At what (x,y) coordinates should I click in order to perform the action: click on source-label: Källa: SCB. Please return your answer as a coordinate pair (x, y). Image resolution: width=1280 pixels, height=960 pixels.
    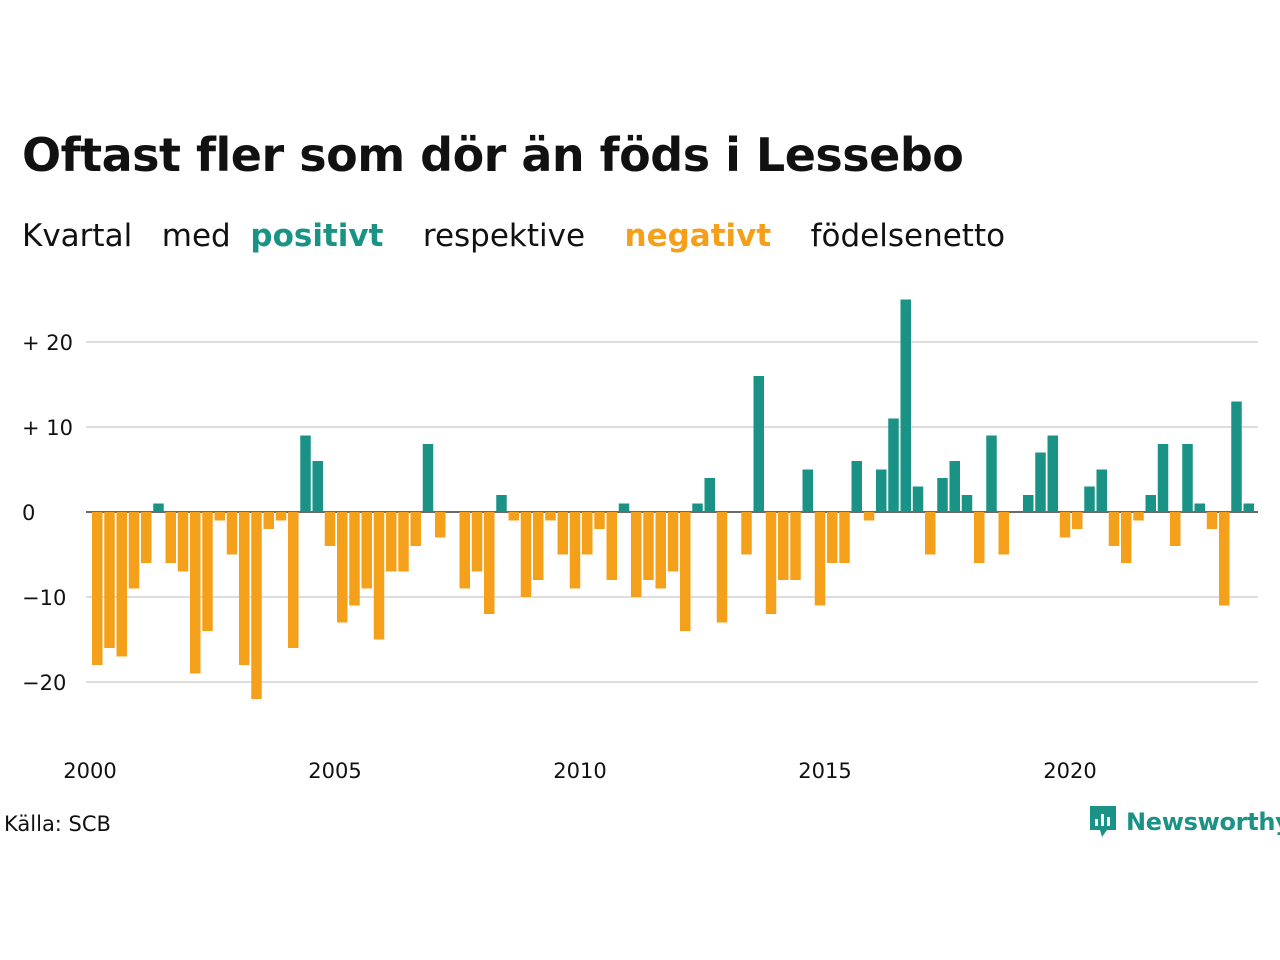
    Looking at the image, I should click on (57, 824).